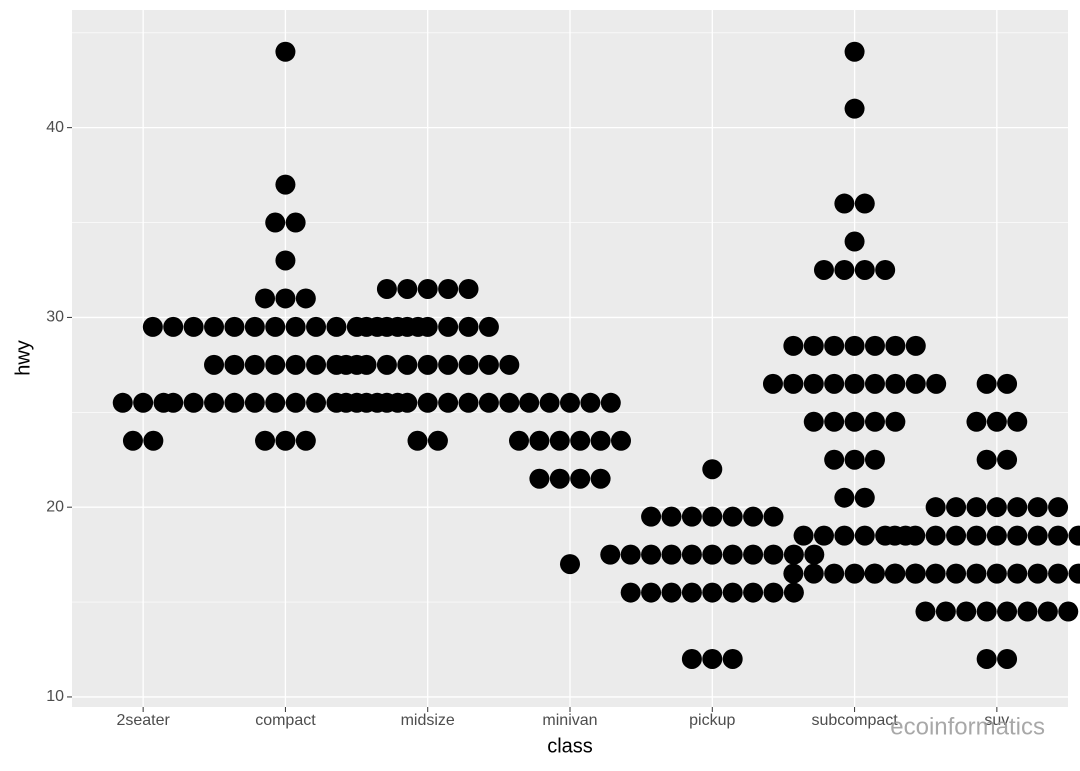  I want to click on x-axis-title: class, so click(570, 746).